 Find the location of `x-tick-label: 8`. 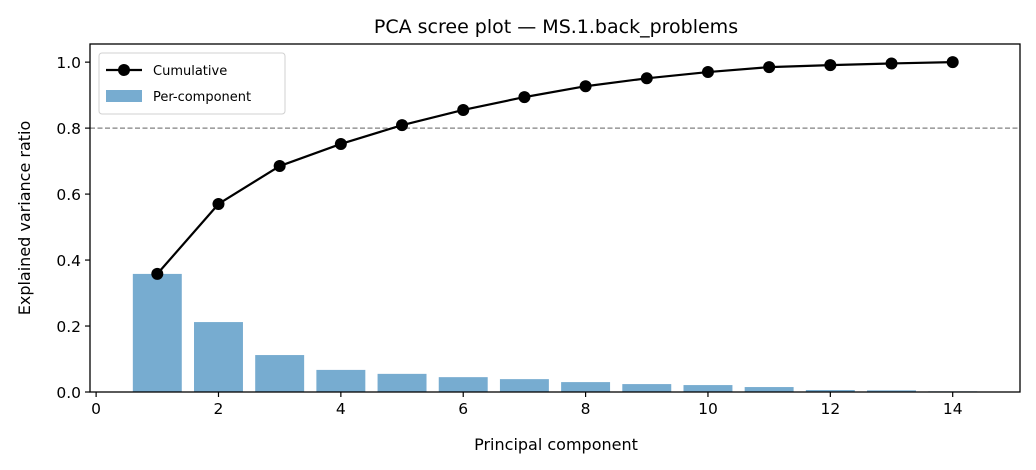

x-tick-label: 8 is located at coordinates (586, 409).